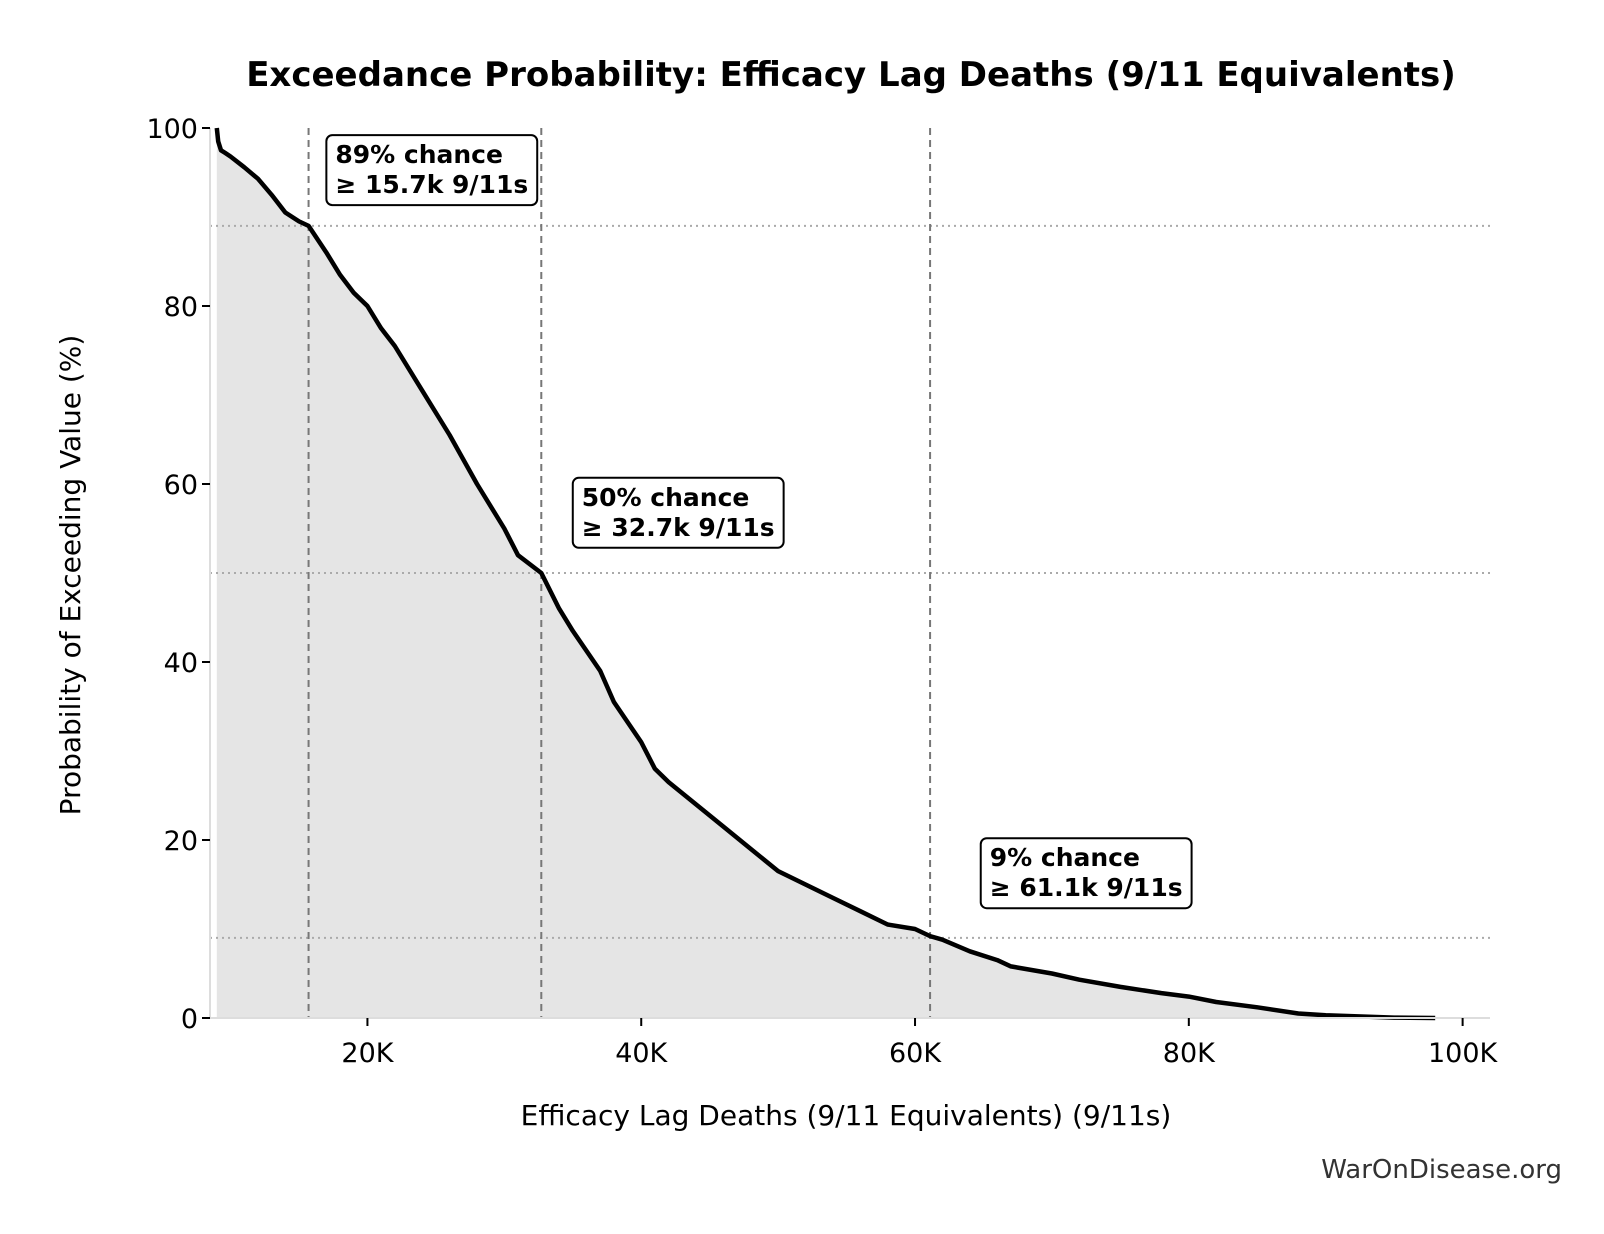  What do you see at coordinates (367, 1053) in the screenshot?
I see `x-tick-label: 20K` at bounding box center [367, 1053].